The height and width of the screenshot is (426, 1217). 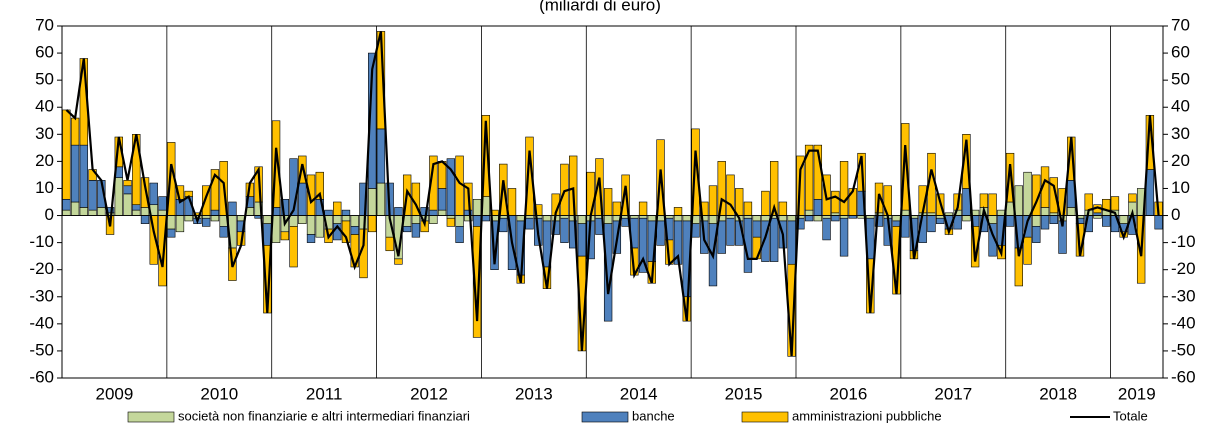 What do you see at coordinates (1183, 349) in the screenshot?
I see `y2-tick-label: -50` at bounding box center [1183, 349].